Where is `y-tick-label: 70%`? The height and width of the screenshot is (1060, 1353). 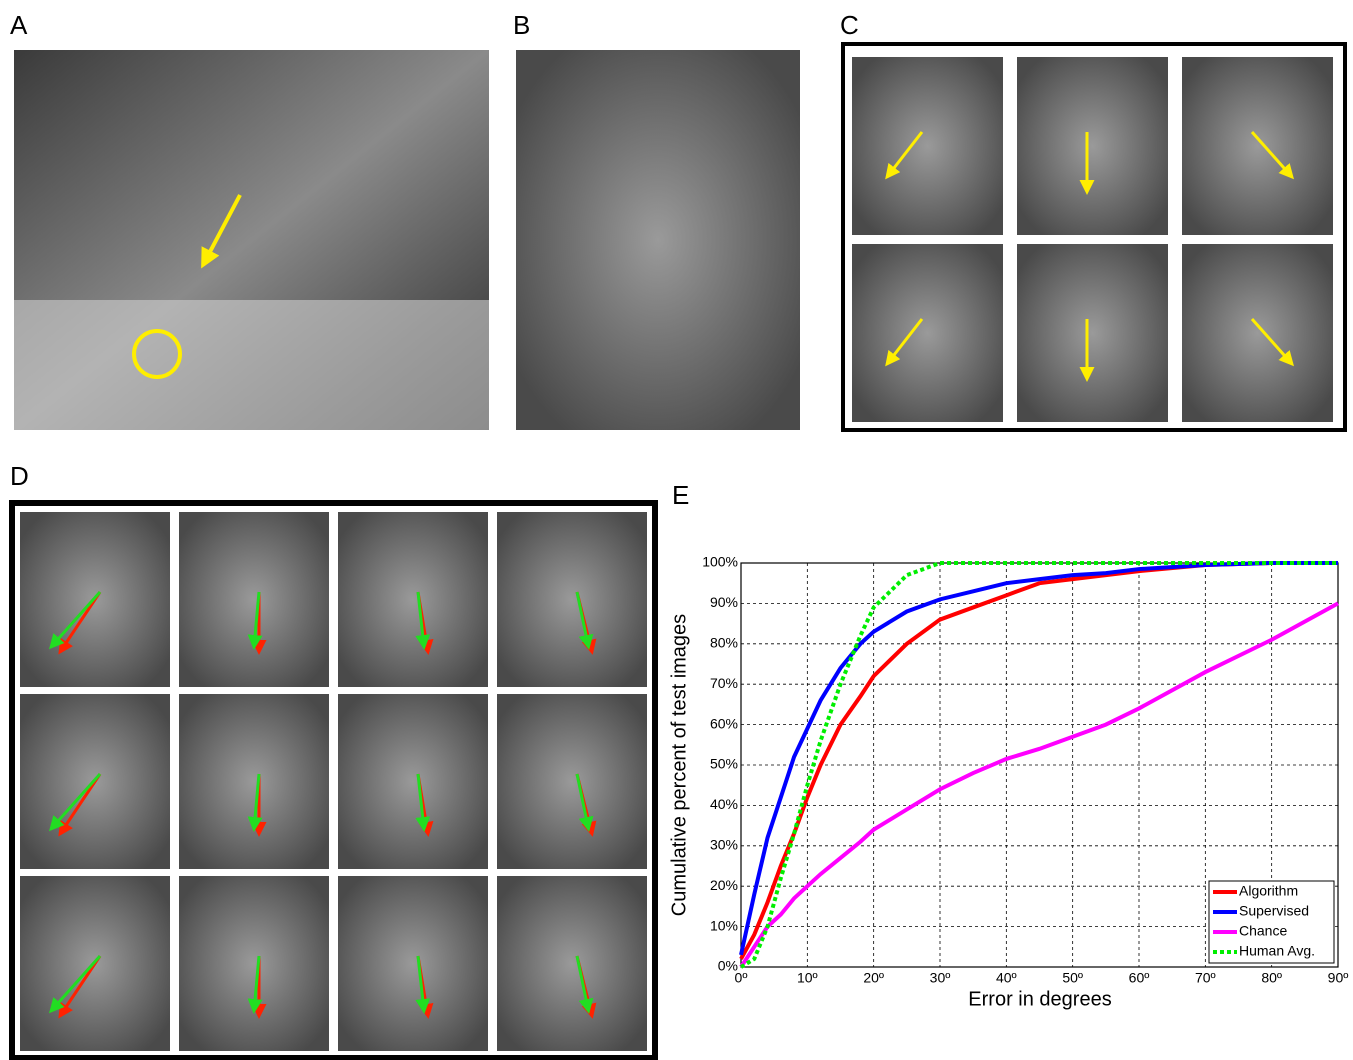 y-tick-label: 70% is located at coordinates (724, 683).